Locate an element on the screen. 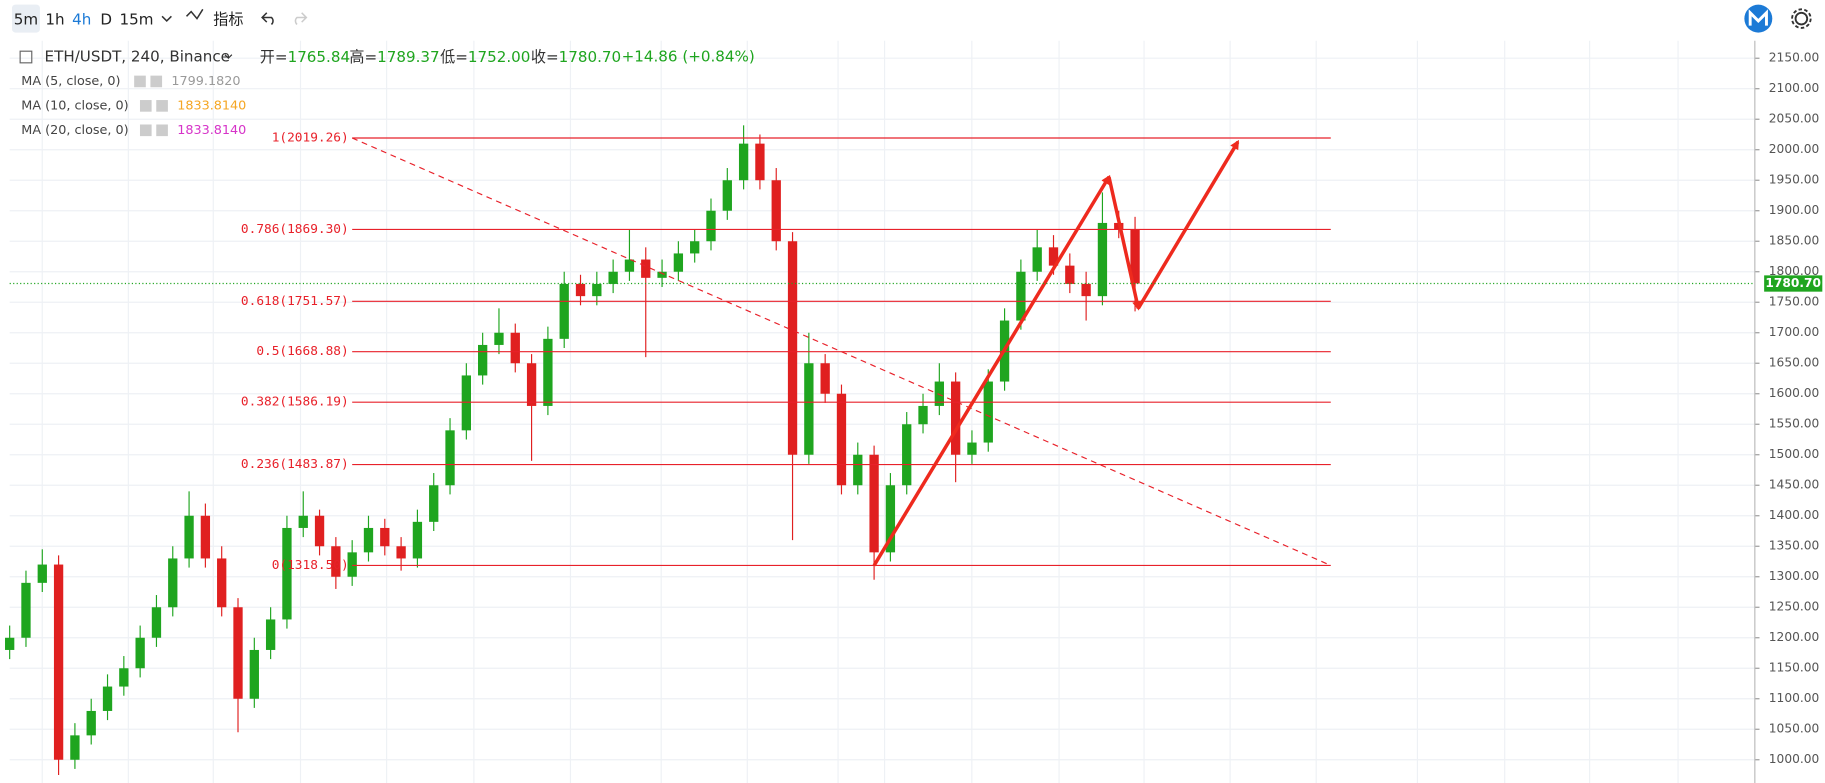 The height and width of the screenshot is (783, 1825). indicators-button: 指标 is located at coordinates (228, 19).